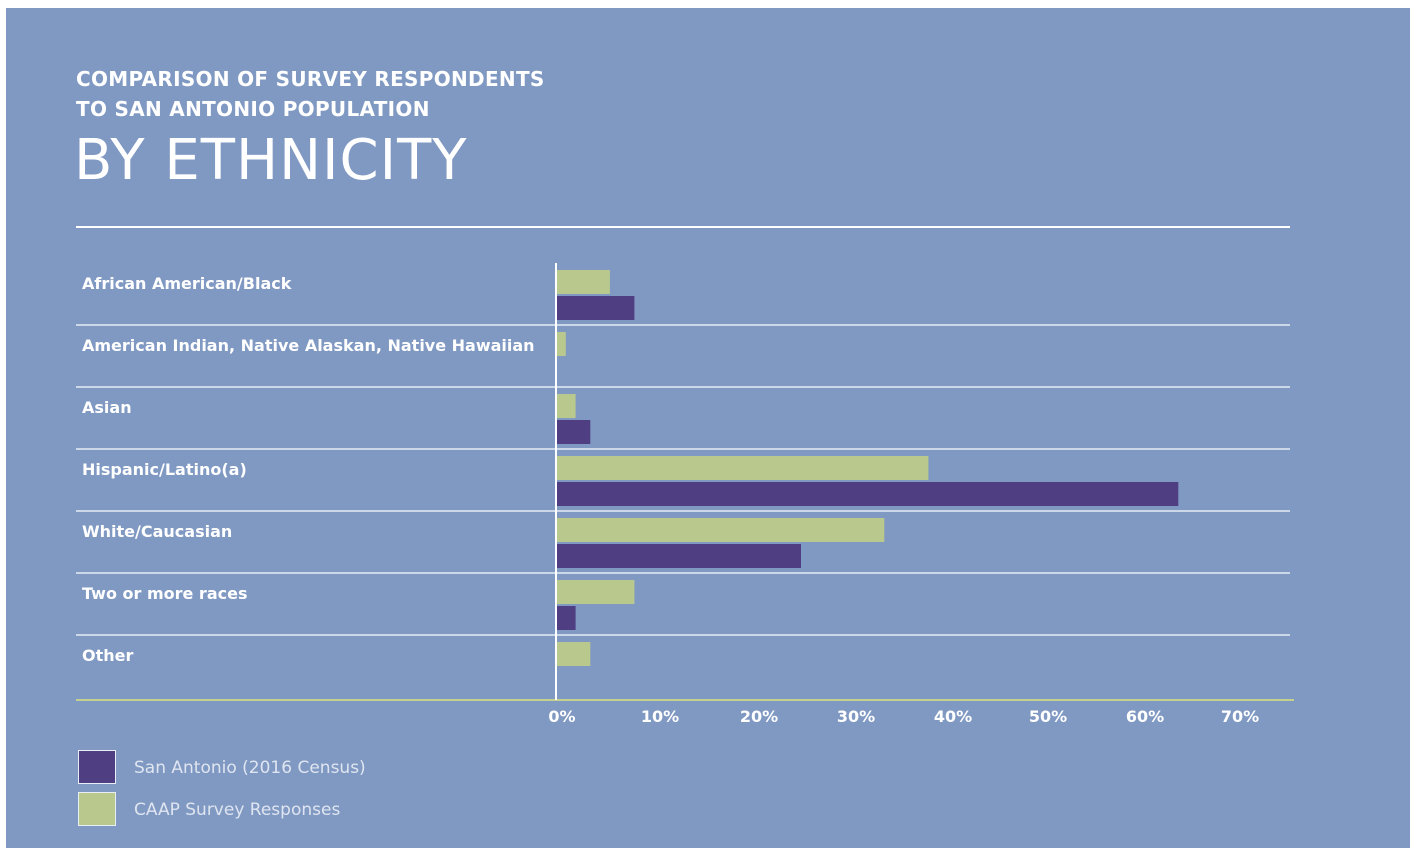  Describe the element at coordinates (253, 109) in the screenshot. I see `supertitle-line-2: TO SAN ANTONIO POPULATION` at that location.